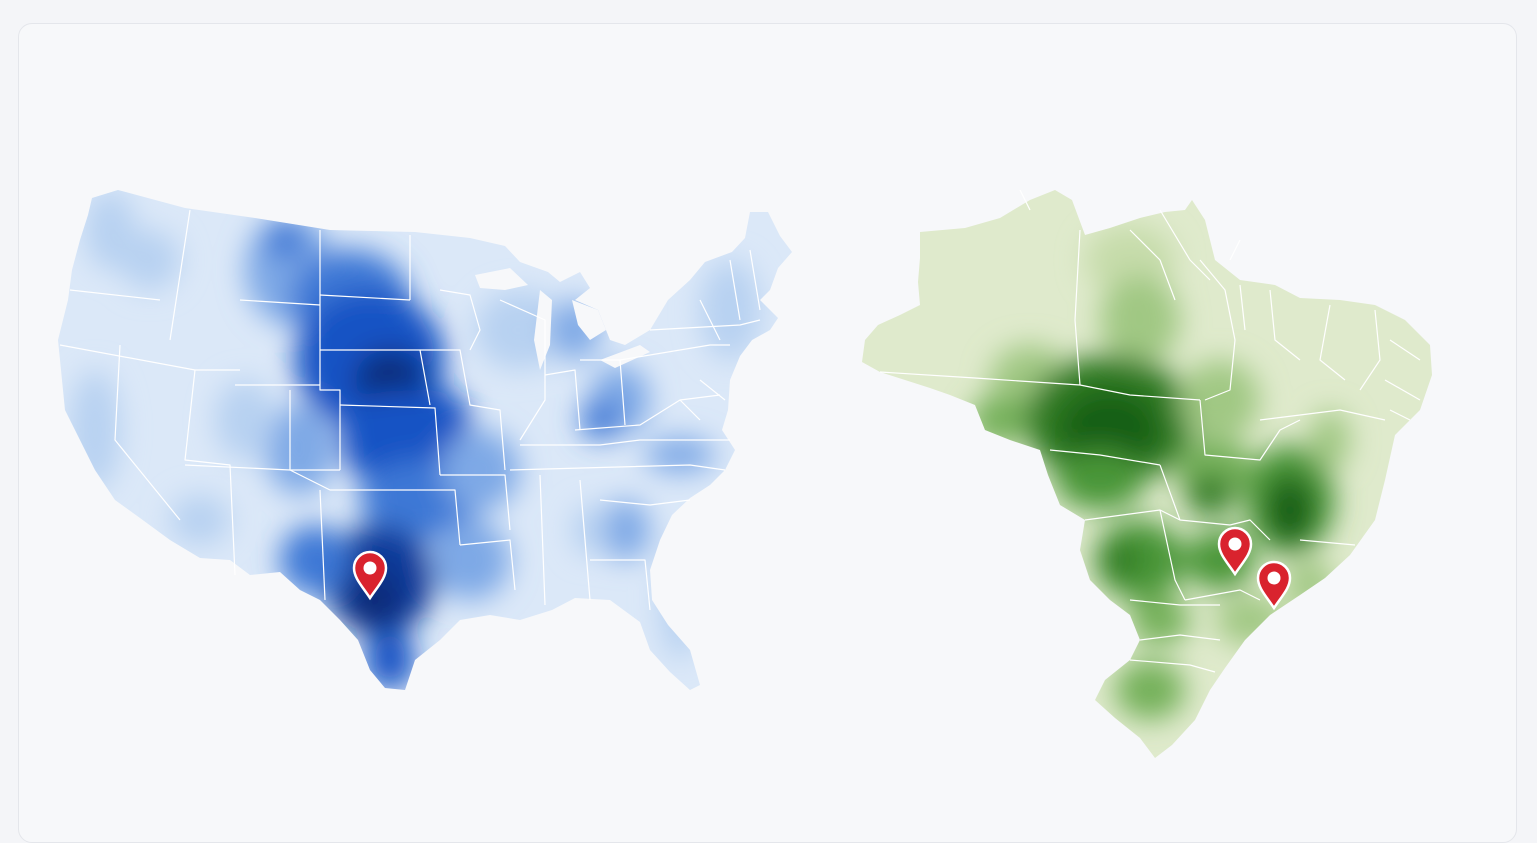 This screenshot has height=843, width=1537. I want to click on lake-superior, so click(501, 279).